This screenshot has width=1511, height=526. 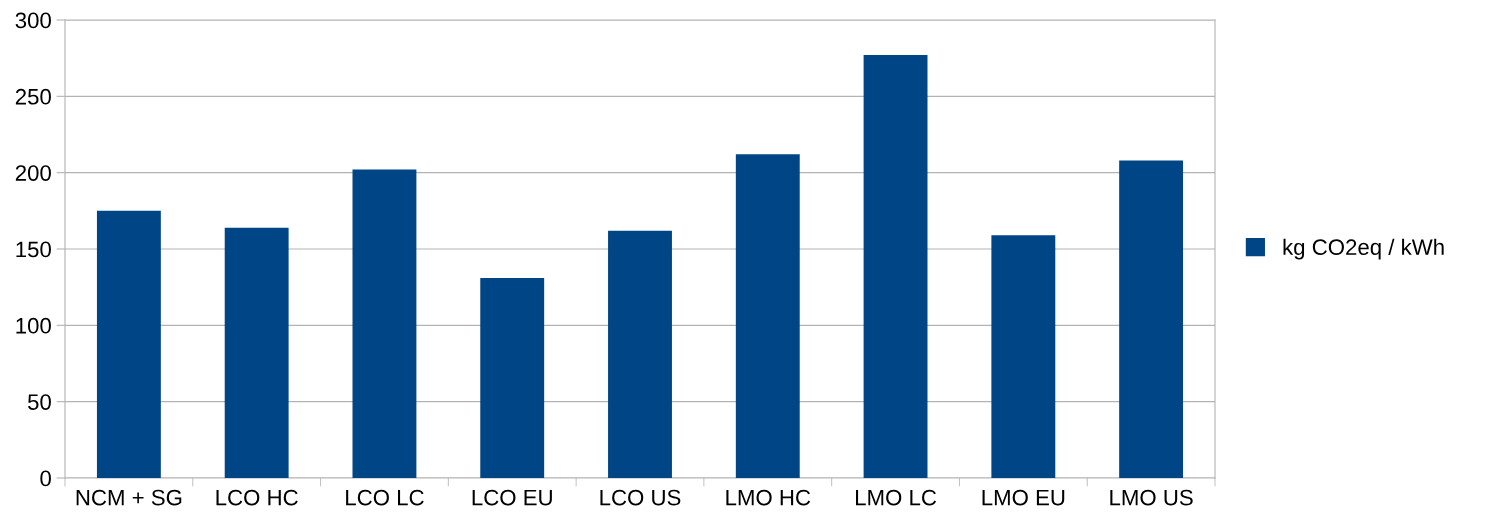 I want to click on x-tick-label: NCM + SG, so click(x=129, y=497).